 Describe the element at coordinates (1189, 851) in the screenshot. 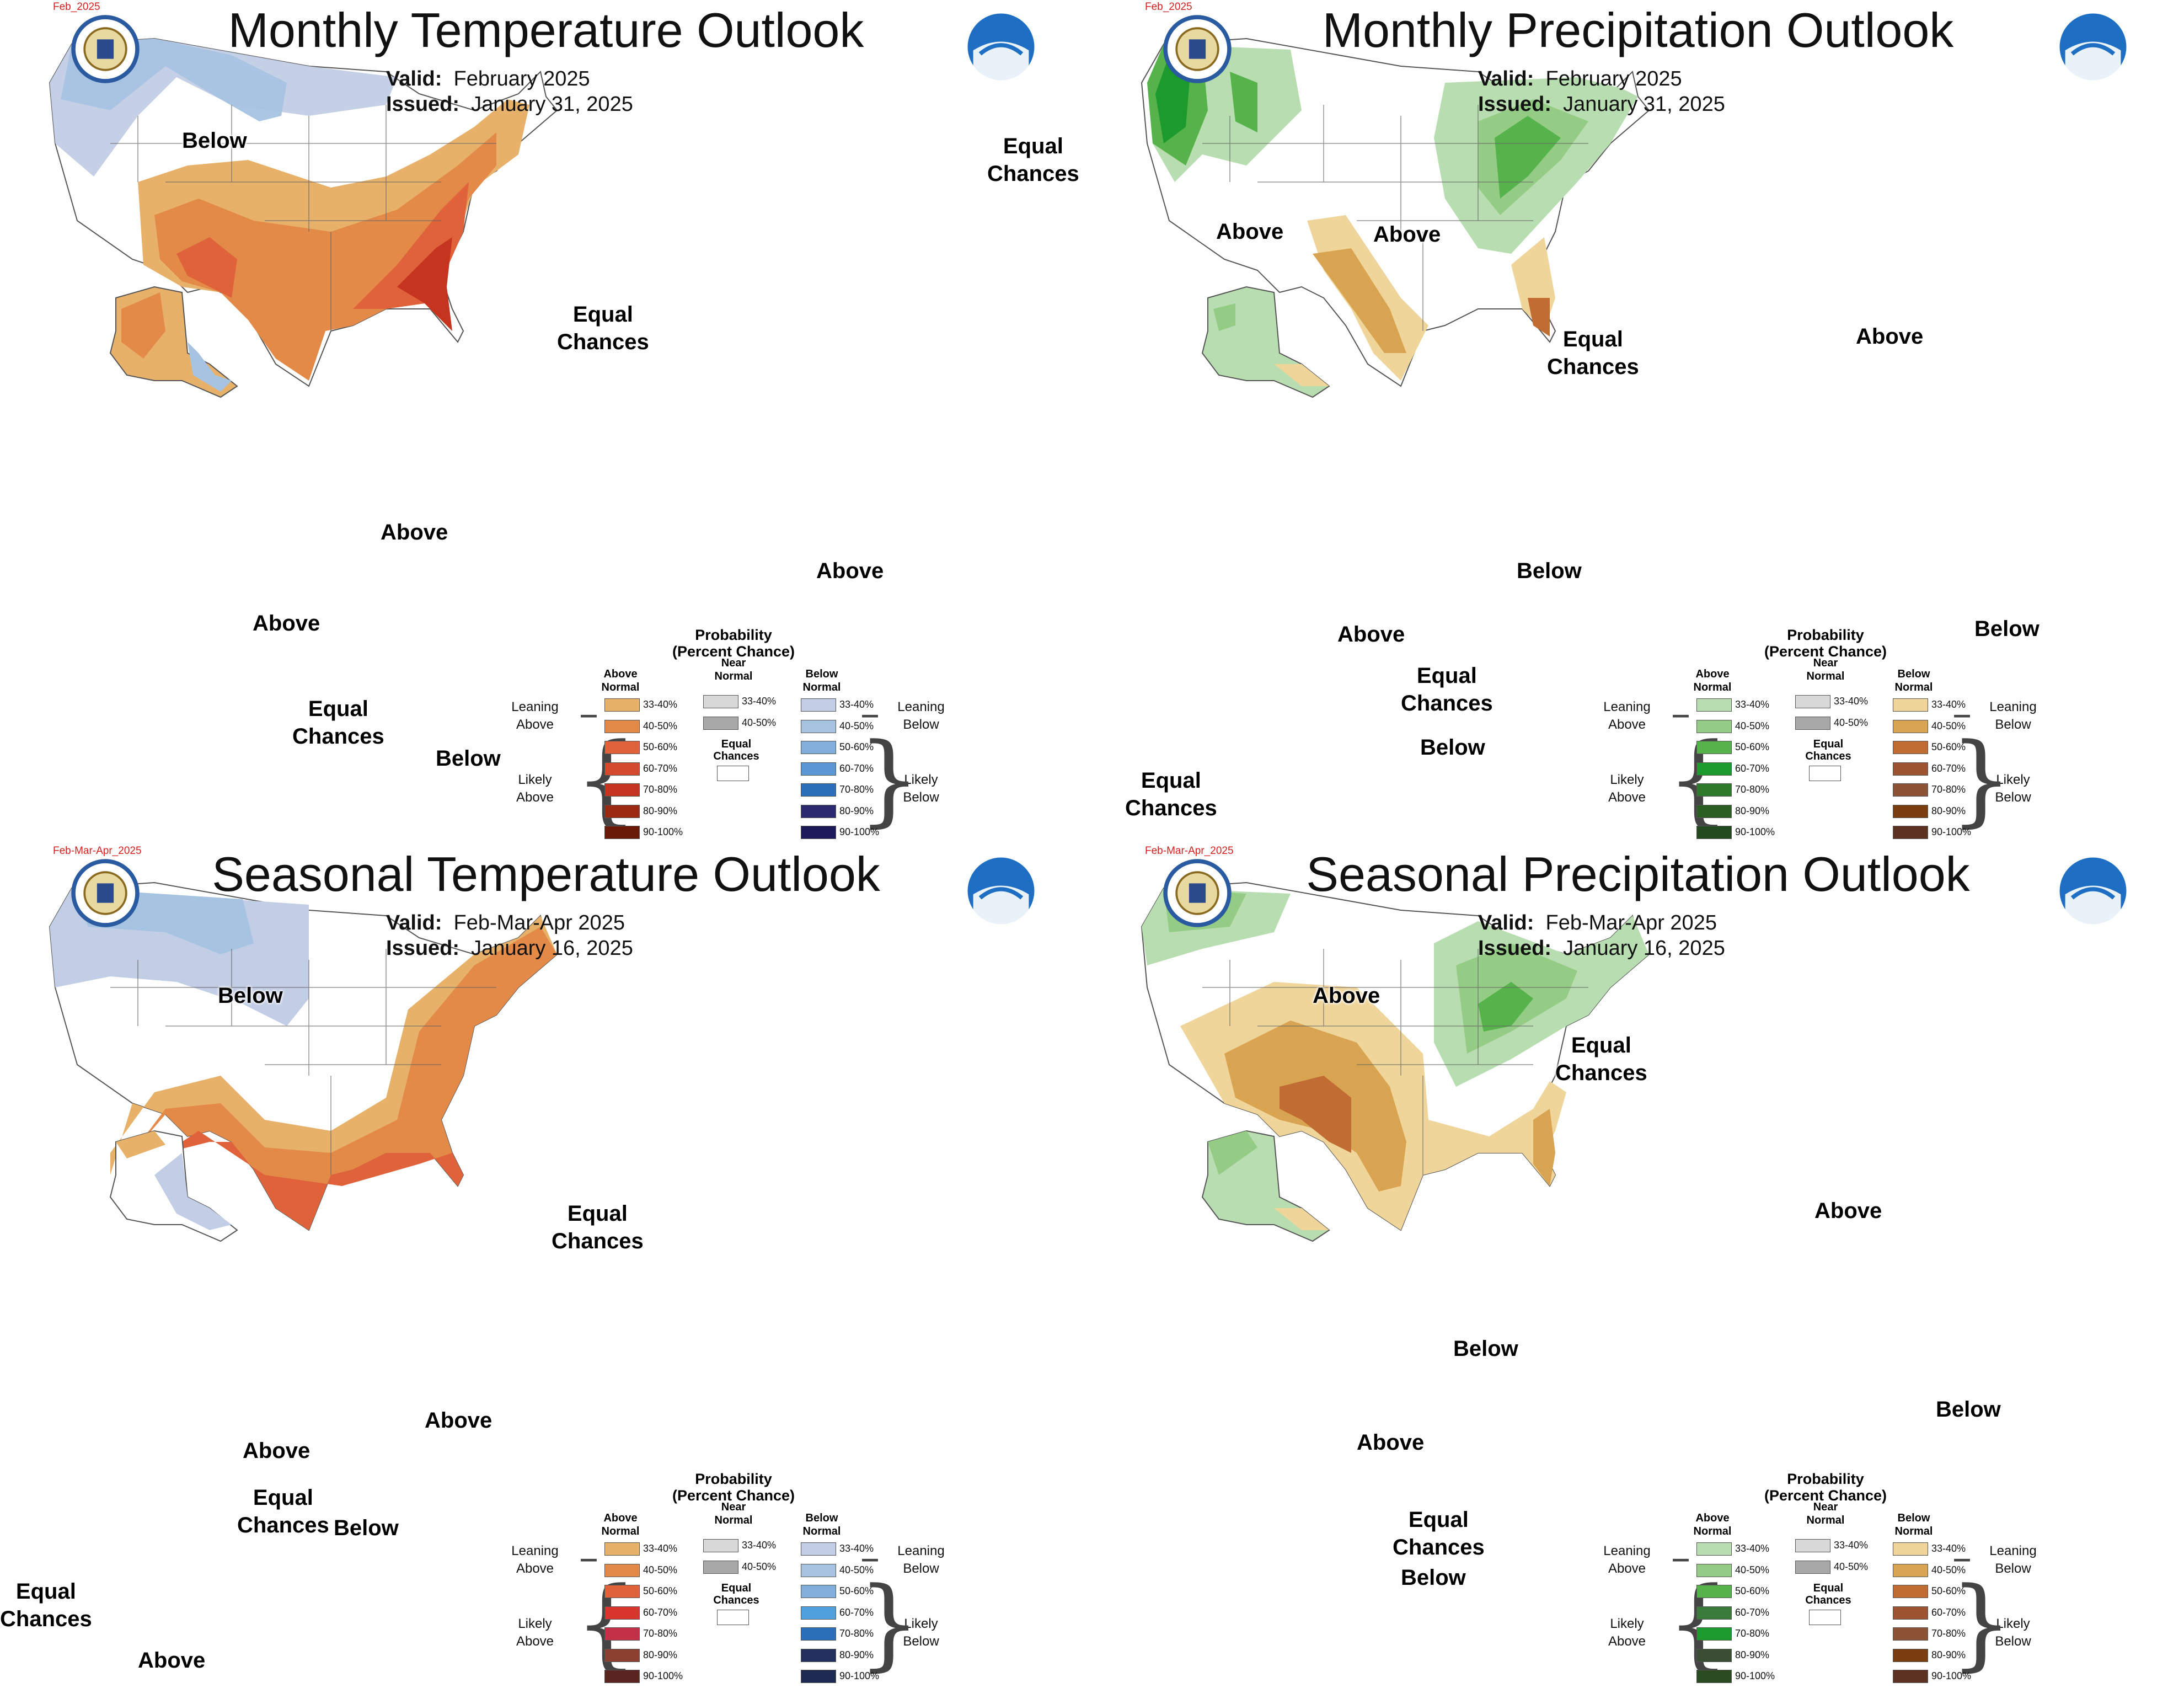

I see `period-tag: Feb-Mar-Apr_2025` at that location.